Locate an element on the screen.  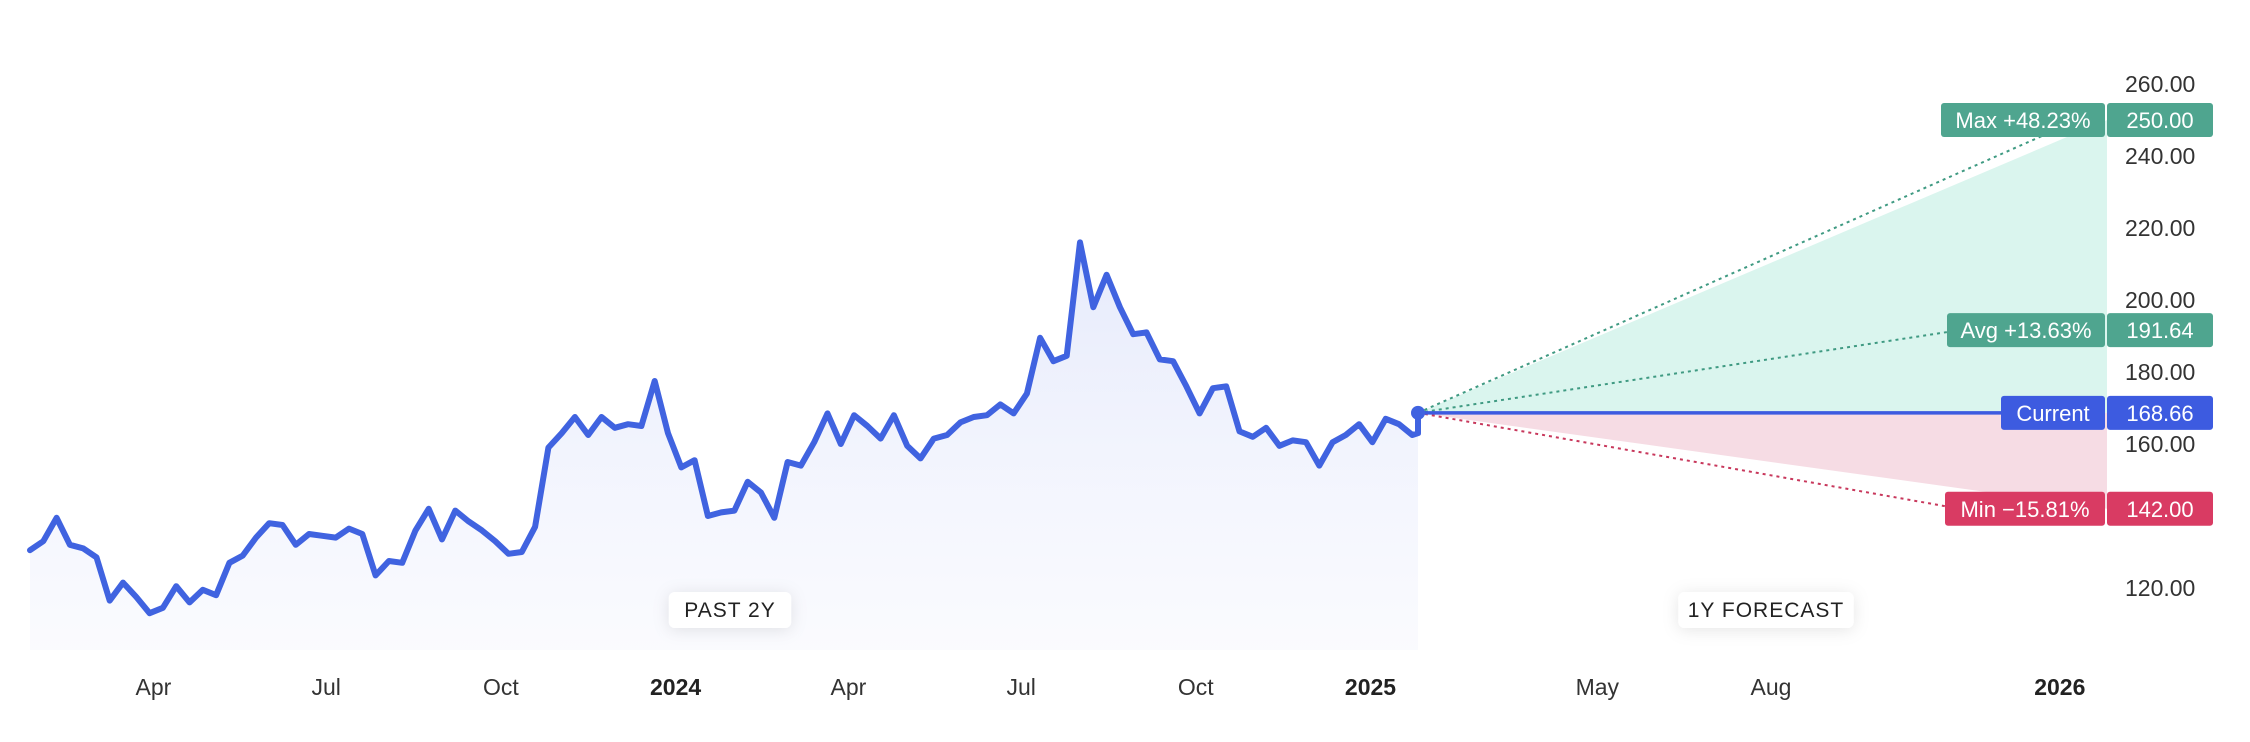
y-tick-label: 180.00 is located at coordinates (2160, 372).